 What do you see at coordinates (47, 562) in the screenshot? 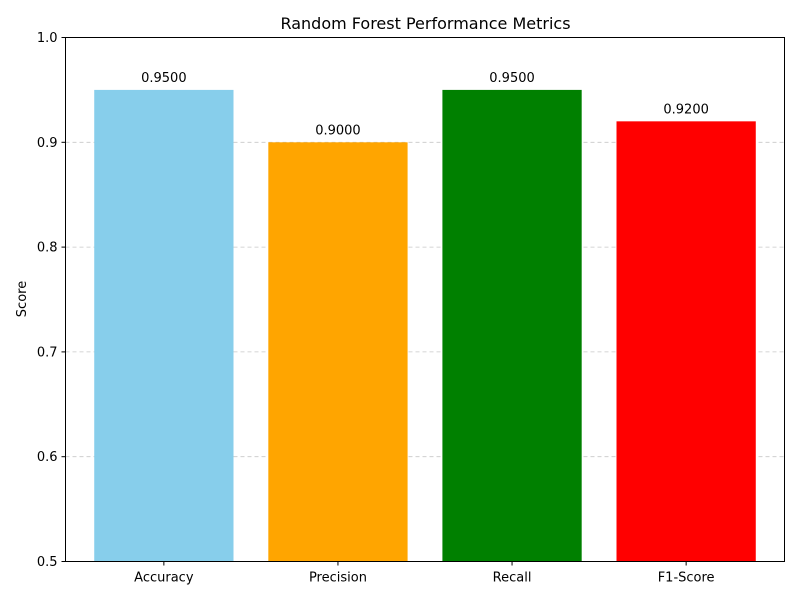
I see `y-tick-label: 0.5` at bounding box center [47, 562].